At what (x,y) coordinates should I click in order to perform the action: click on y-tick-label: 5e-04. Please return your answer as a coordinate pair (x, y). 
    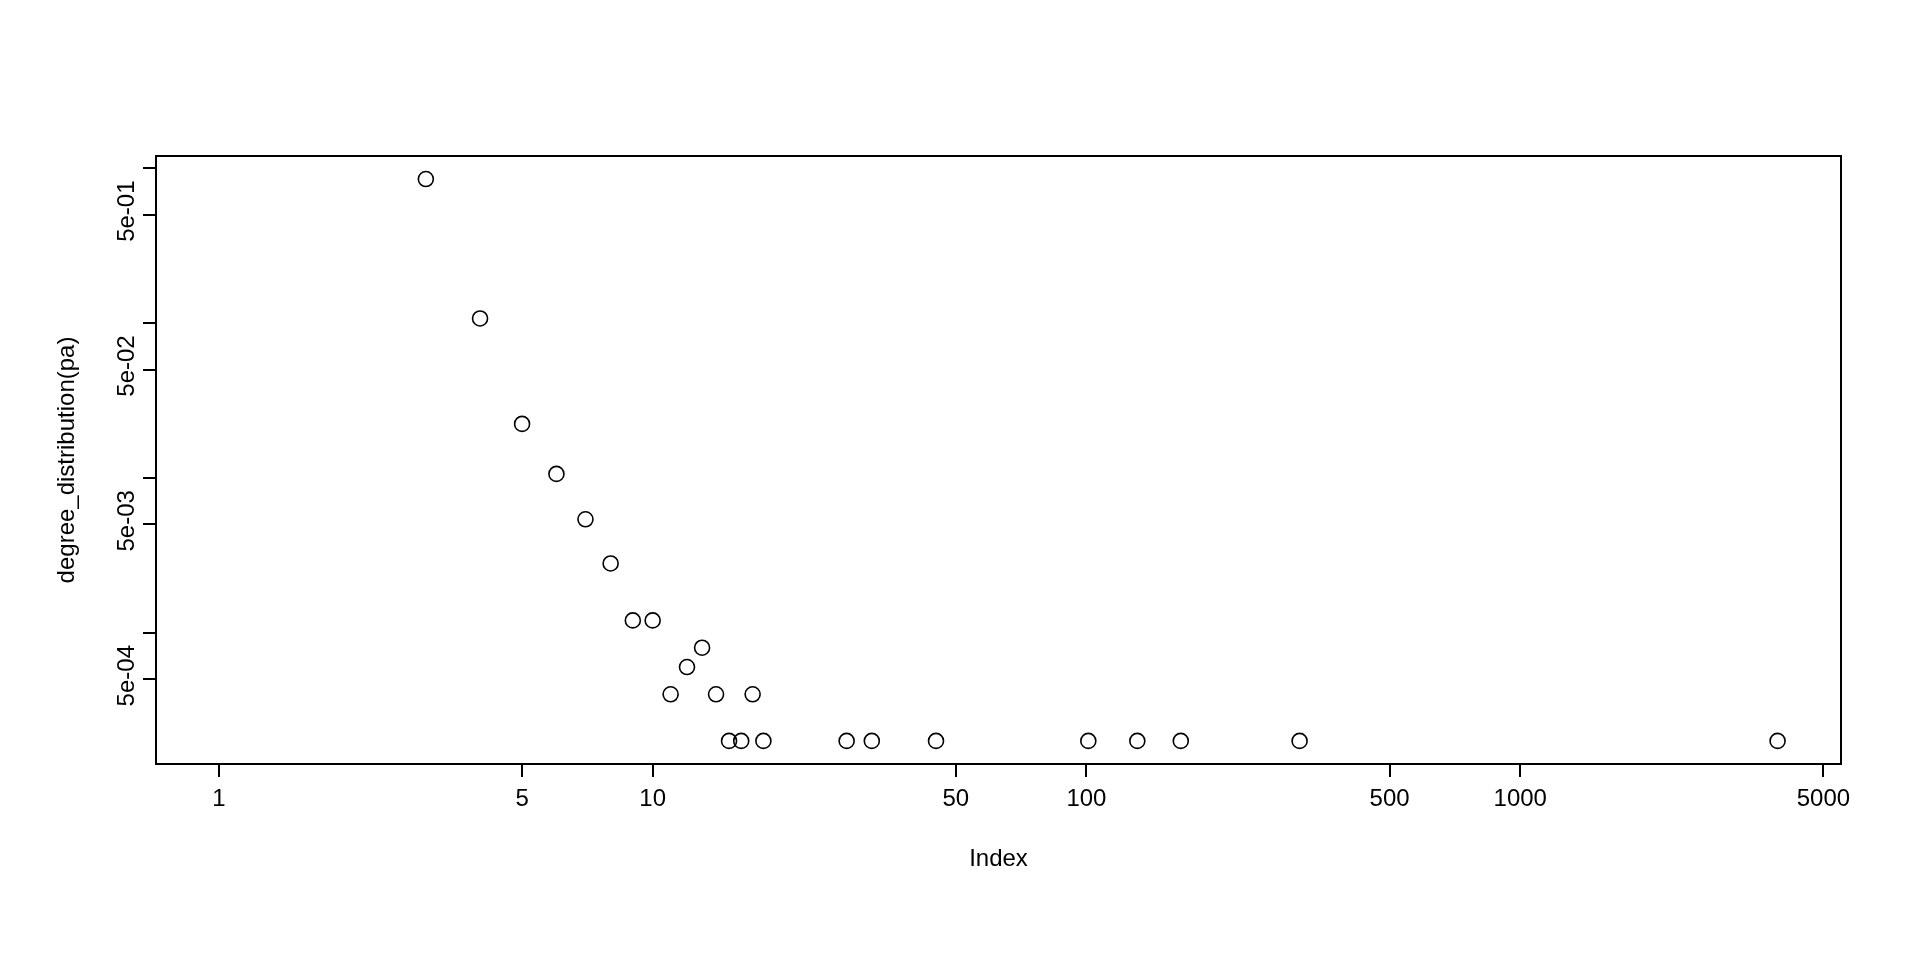
    Looking at the image, I should click on (125, 675).